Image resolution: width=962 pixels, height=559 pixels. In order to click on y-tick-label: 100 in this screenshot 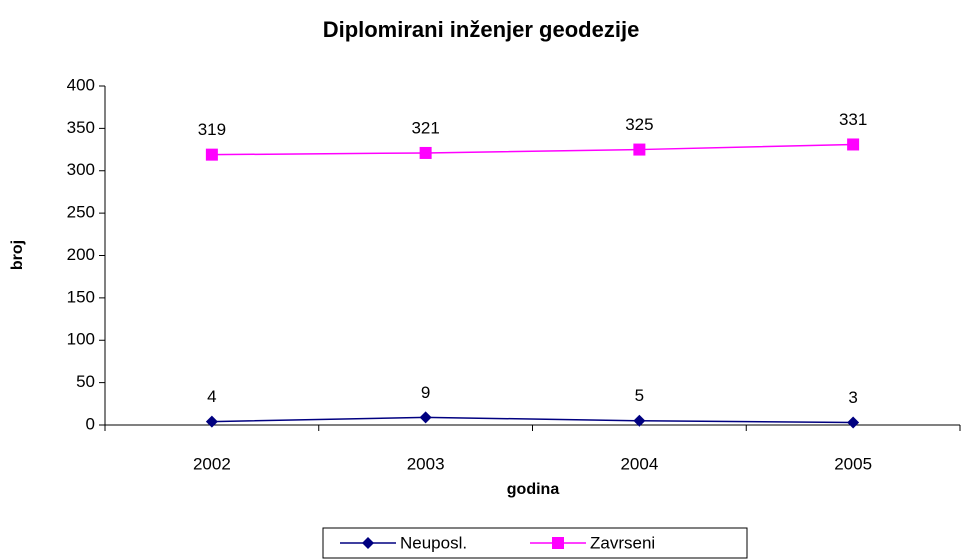, I will do `click(81, 339)`.